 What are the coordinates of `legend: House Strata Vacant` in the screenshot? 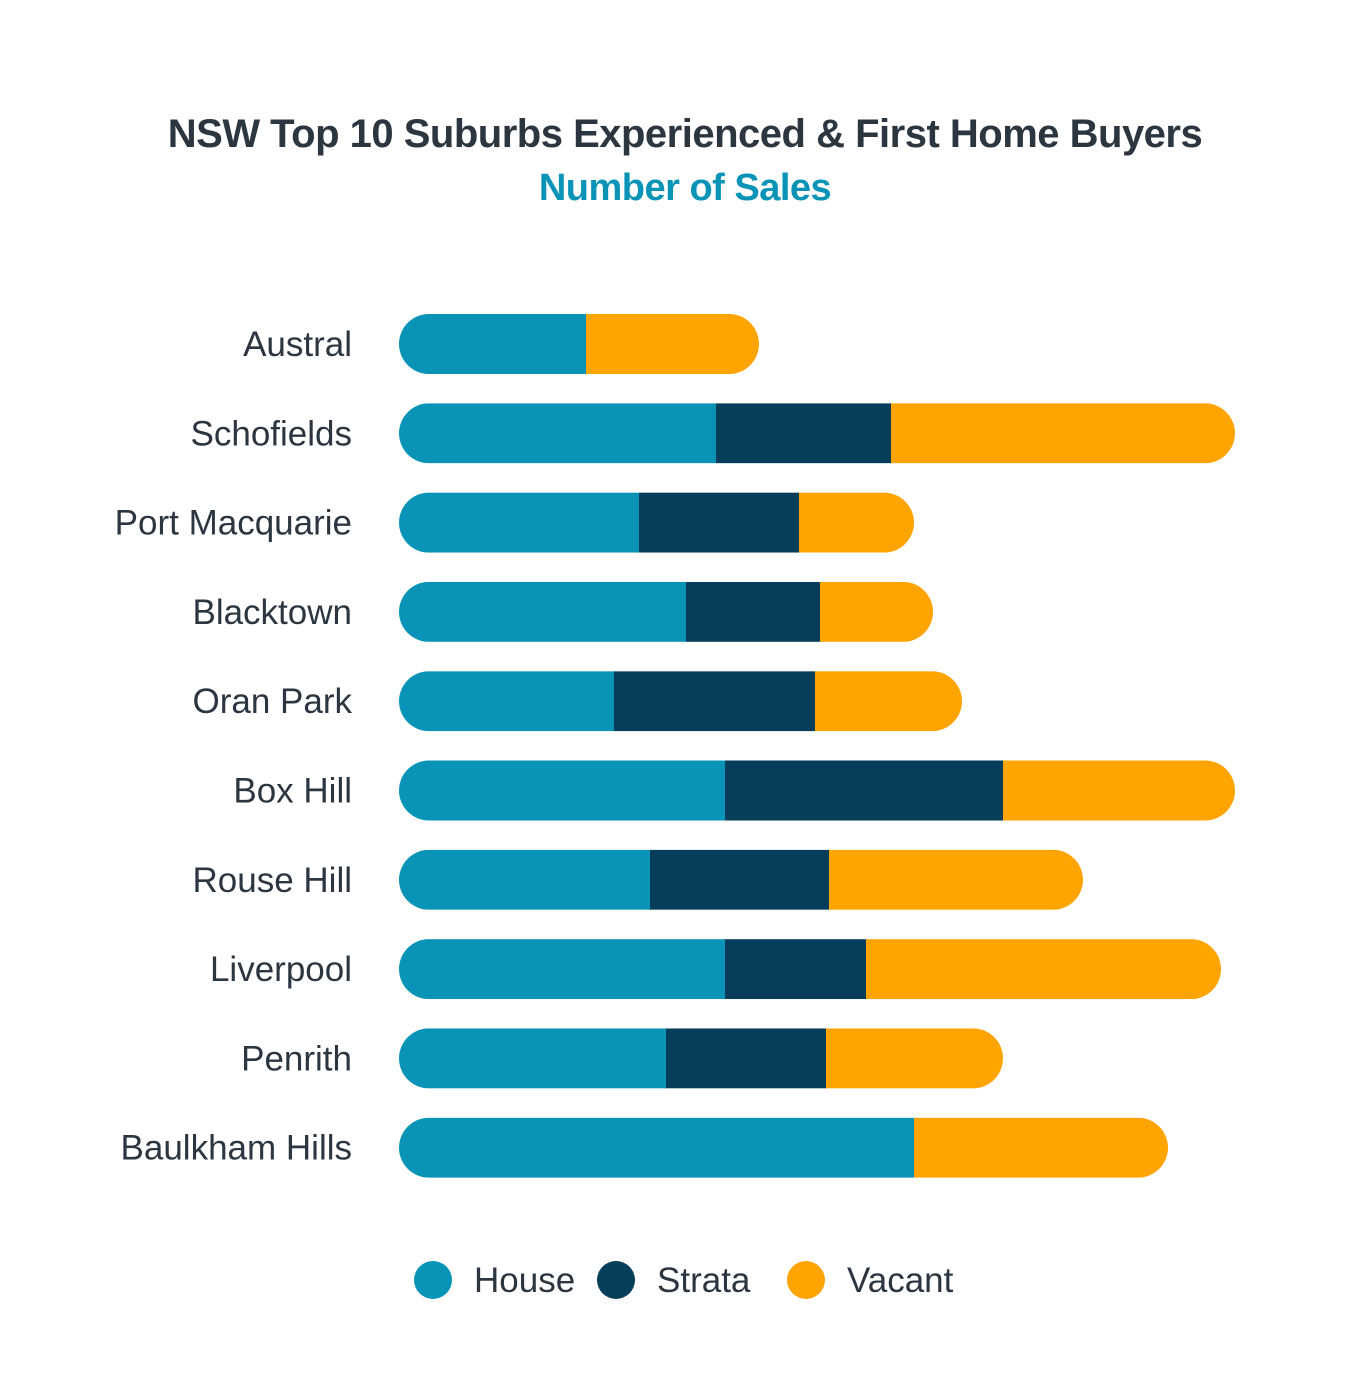 It's located at (684, 1280).